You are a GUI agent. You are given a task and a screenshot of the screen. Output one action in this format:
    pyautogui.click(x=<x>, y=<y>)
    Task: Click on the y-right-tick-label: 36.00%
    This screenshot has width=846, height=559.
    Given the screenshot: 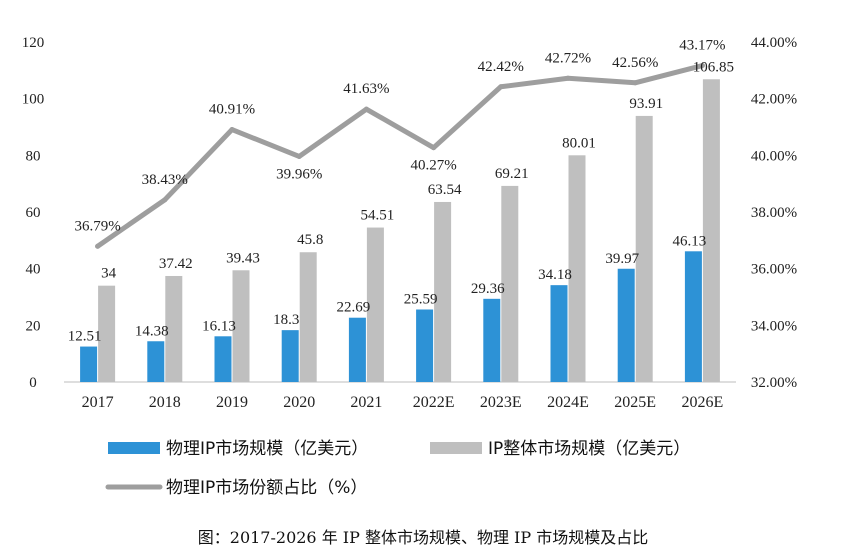 What is the action you would take?
    pyautogui.click(x=774, y=270)
    